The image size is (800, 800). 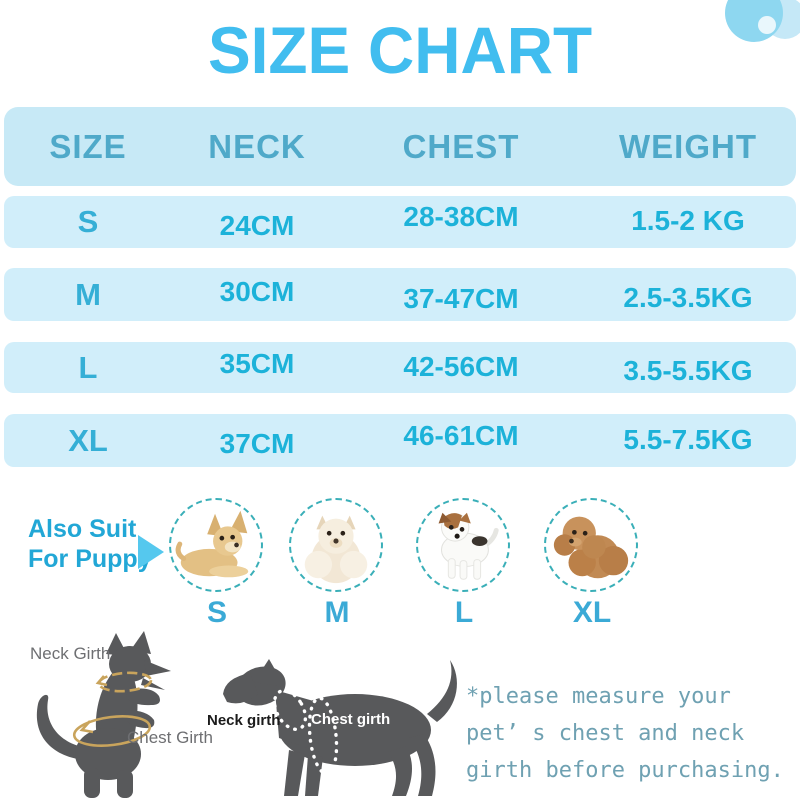 I want to click on table-row: S 24CM 28-38CM 1.5-2 KG, so click(x=400, y=222).